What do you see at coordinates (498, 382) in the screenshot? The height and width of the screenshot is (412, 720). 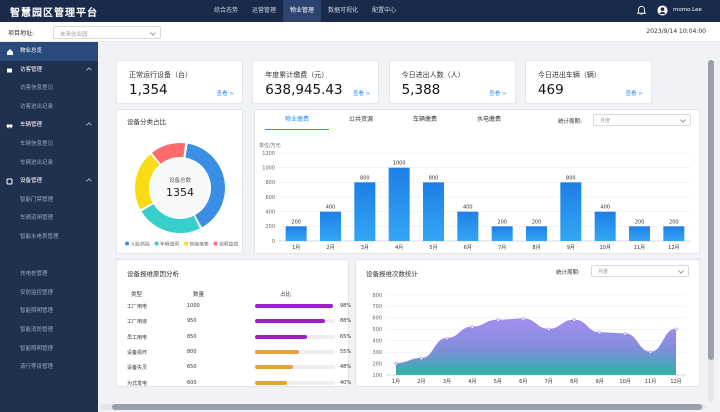 I see `x-tick-label: 5月` at bounding box center [498, 382].